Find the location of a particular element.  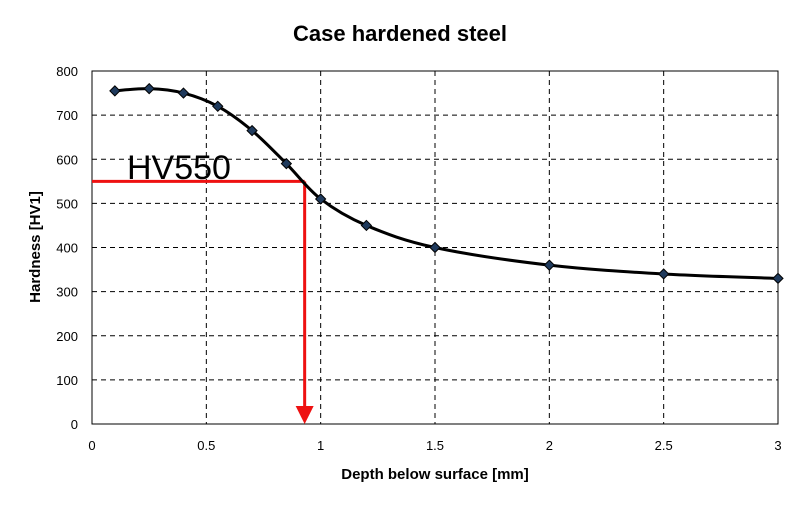

x-axis-label: Depth below surface [mm] is located at coordinates (435, 474).